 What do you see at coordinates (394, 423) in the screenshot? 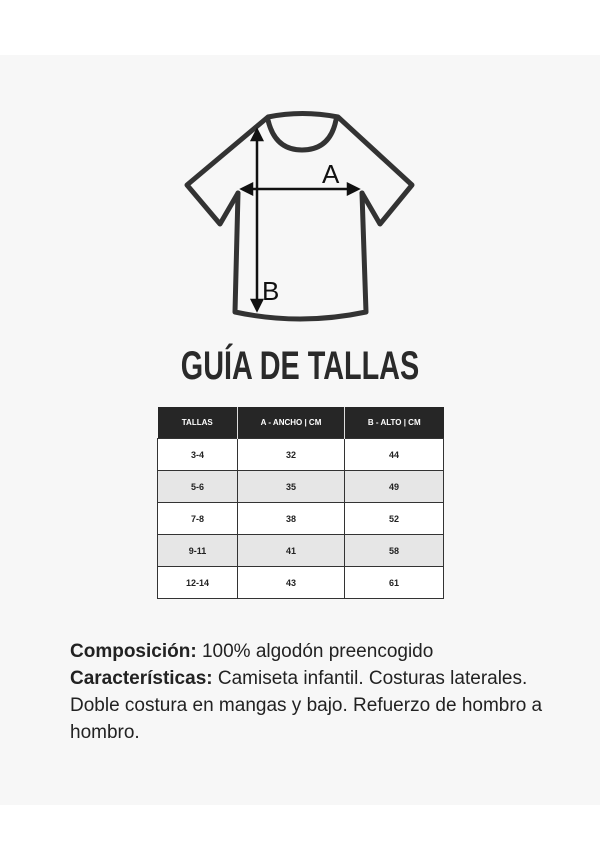
I see `header-height: B - ALTO | CM` at bounding box center [394, 423].